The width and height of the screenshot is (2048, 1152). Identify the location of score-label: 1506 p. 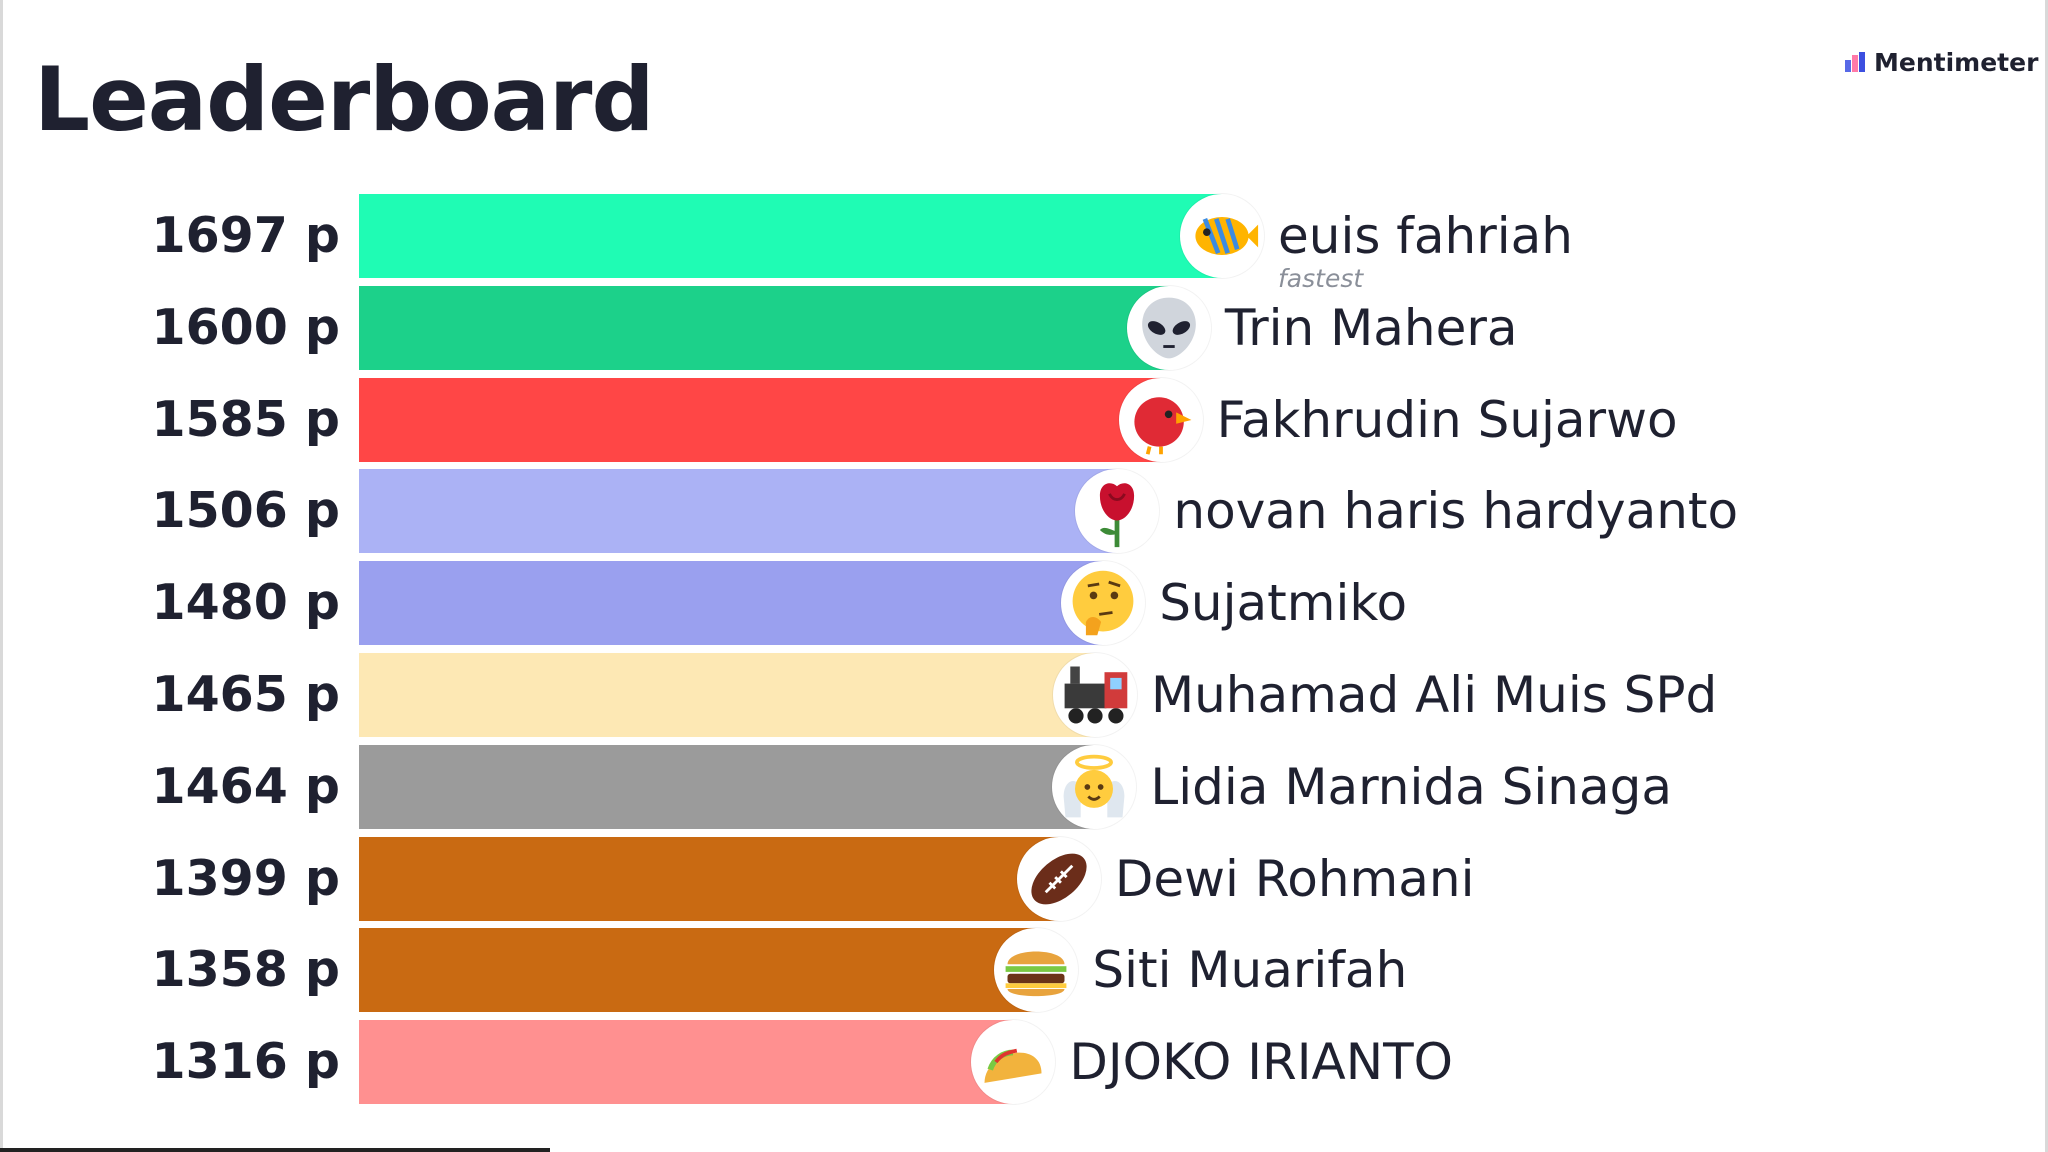
(245, 510).